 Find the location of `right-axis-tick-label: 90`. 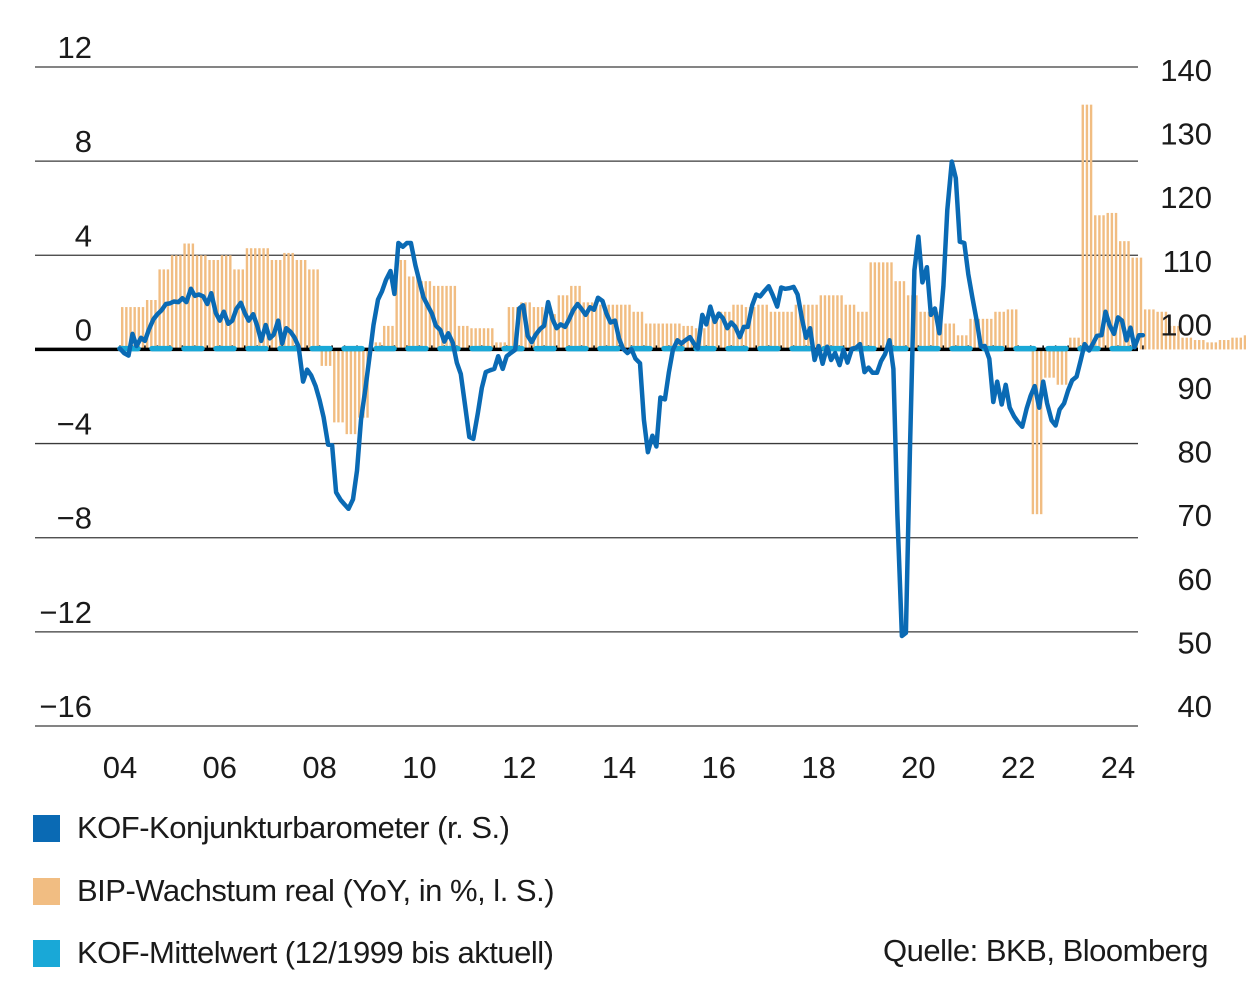

right-axis-tick-label: 90 is located at coordinates (1195, 388).